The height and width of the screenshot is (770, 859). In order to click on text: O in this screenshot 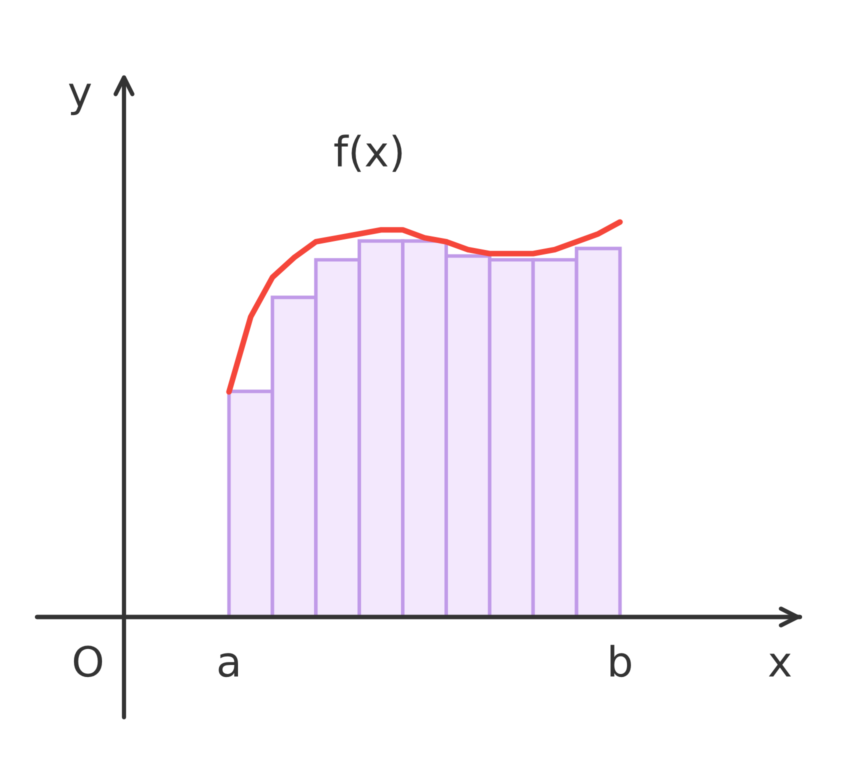, I will do `click(88, 662)`.